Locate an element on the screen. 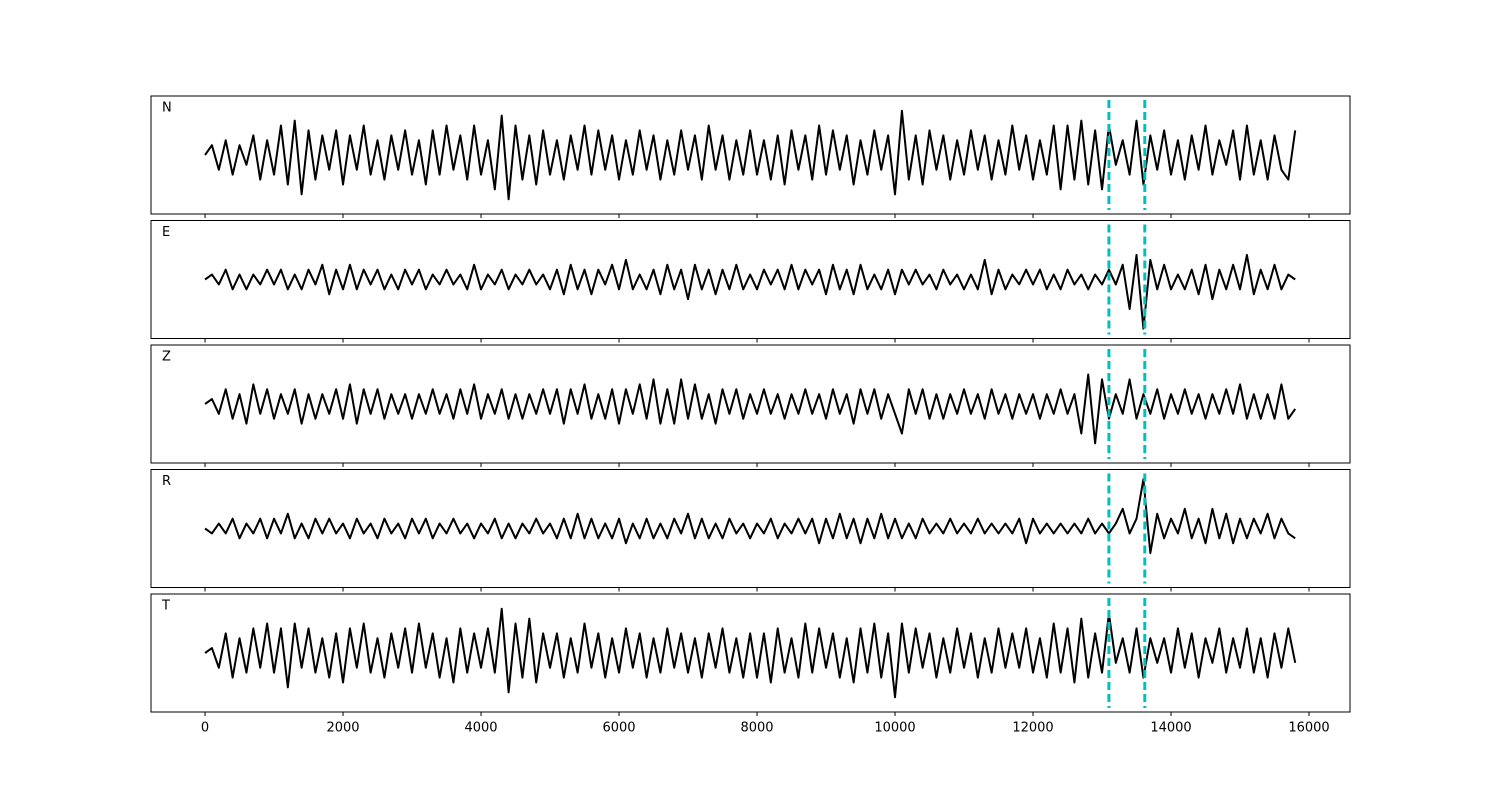 The width and height of the screenshot is (1500, 800). panel-label: E is located at coordinates (166, 232).